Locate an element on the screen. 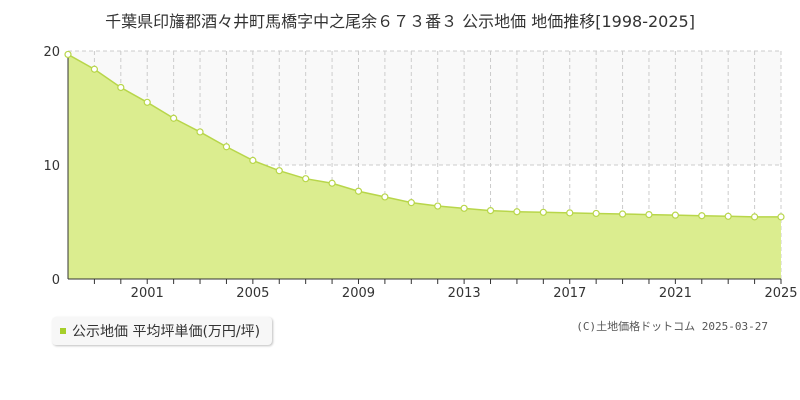  credit-text: (C)土地価格ドットコム 2025-03-27 is located at coordinates (672, 326).